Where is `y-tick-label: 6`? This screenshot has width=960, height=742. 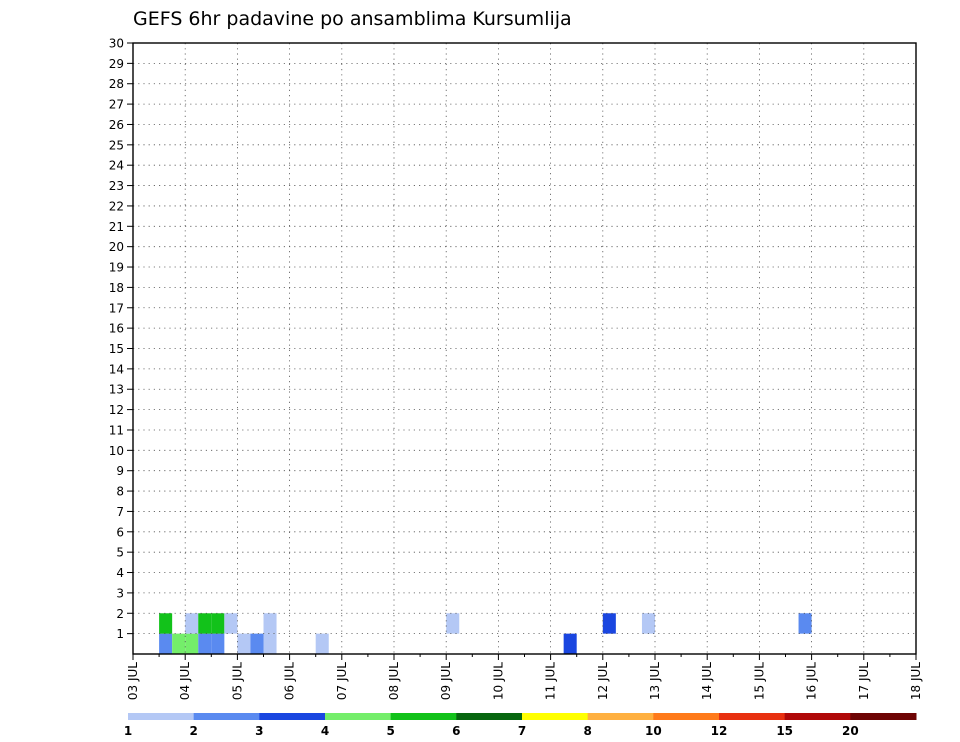 y-tick-label: 6 is located at coordinates (120, 532).